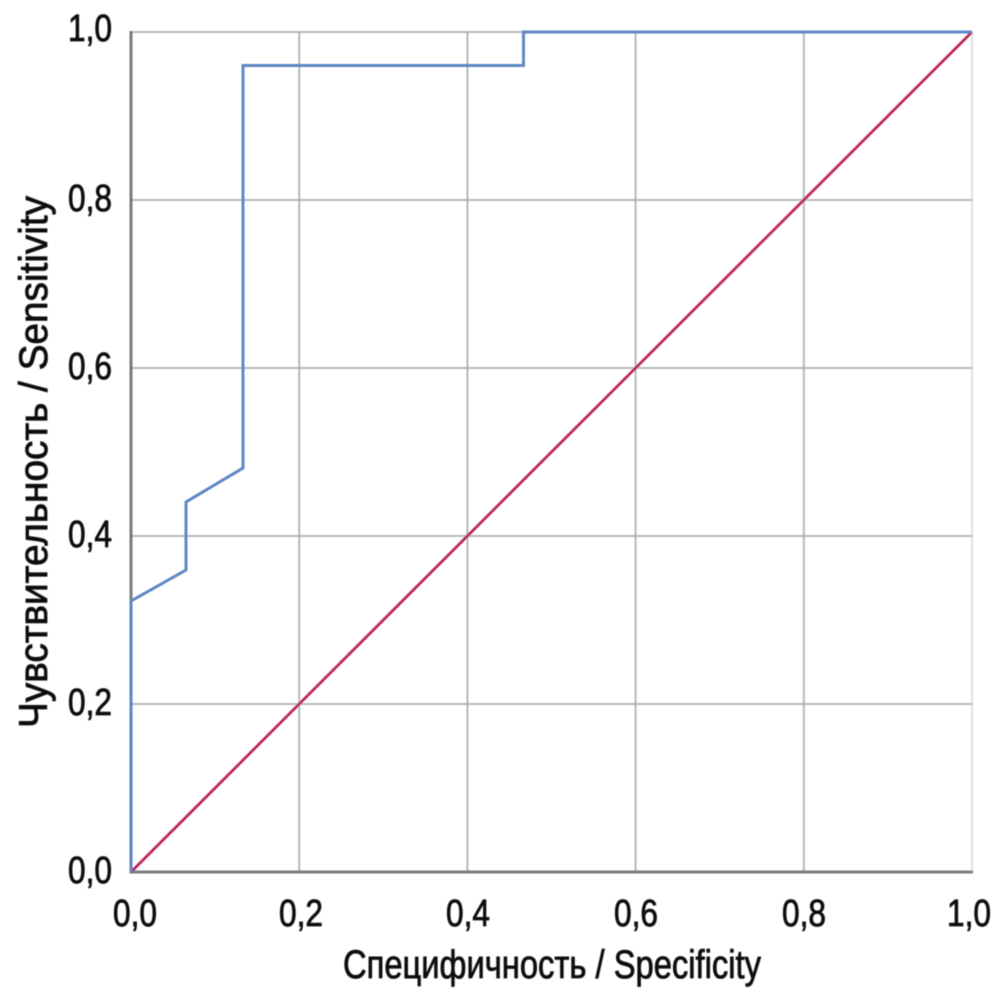 The image size is (992, 992). What do you see at coordinates (552, 965) in the screenshot?
I see `svg-text: Специфичность / Specificity` at bounding box center [552, 965].